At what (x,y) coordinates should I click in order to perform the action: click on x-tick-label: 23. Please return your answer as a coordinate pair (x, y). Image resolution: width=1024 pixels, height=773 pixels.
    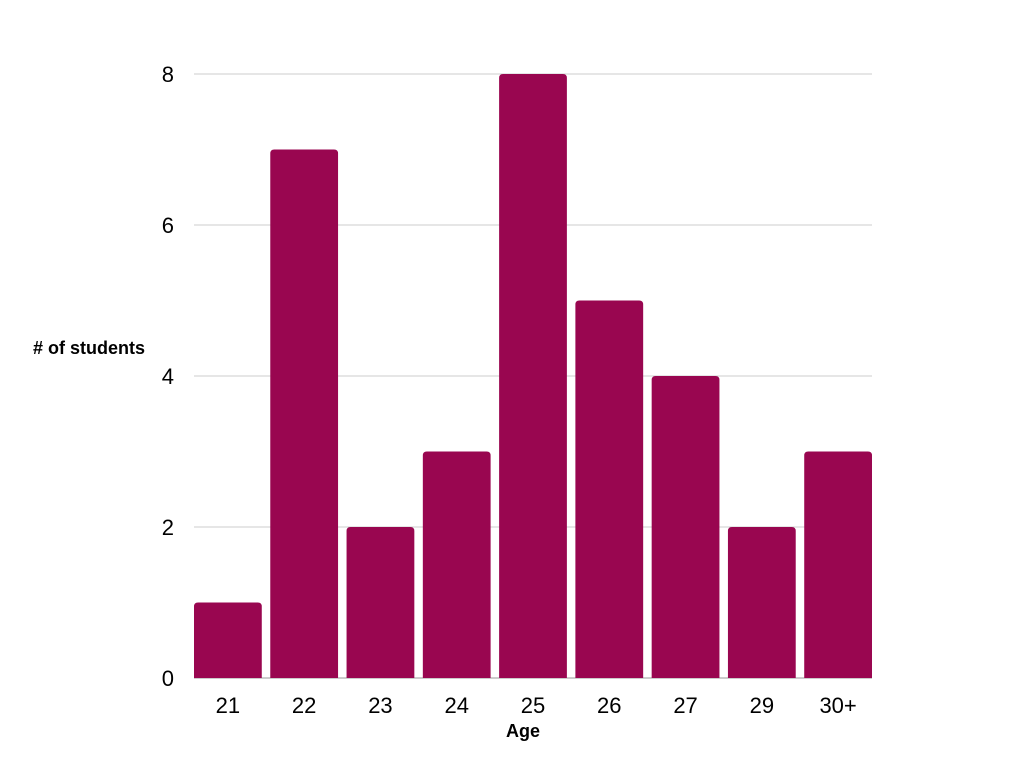
    Looking at the image, I should click on (380, 705).